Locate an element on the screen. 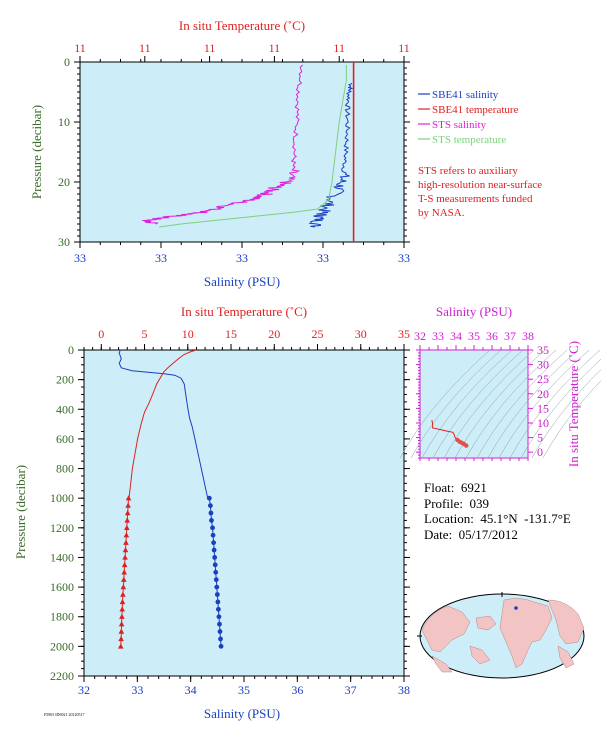 This screenshot has width=601, height=736. top-series-sts-salinity is located at coordinates (223, 144).